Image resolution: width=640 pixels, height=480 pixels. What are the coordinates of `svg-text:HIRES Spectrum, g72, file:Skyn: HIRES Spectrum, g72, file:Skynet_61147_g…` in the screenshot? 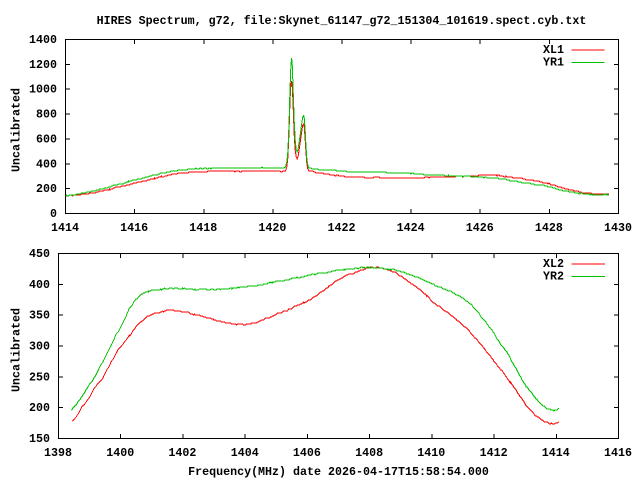 It's located at (342, 21).